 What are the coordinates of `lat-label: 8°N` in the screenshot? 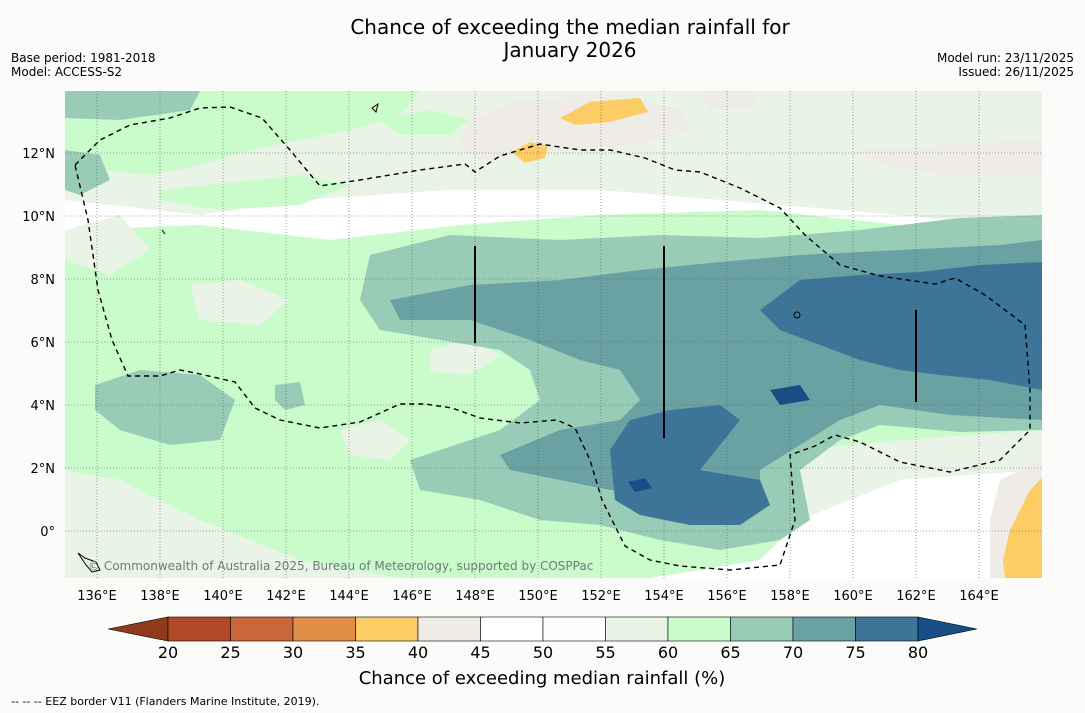 It's located at (43, 280).